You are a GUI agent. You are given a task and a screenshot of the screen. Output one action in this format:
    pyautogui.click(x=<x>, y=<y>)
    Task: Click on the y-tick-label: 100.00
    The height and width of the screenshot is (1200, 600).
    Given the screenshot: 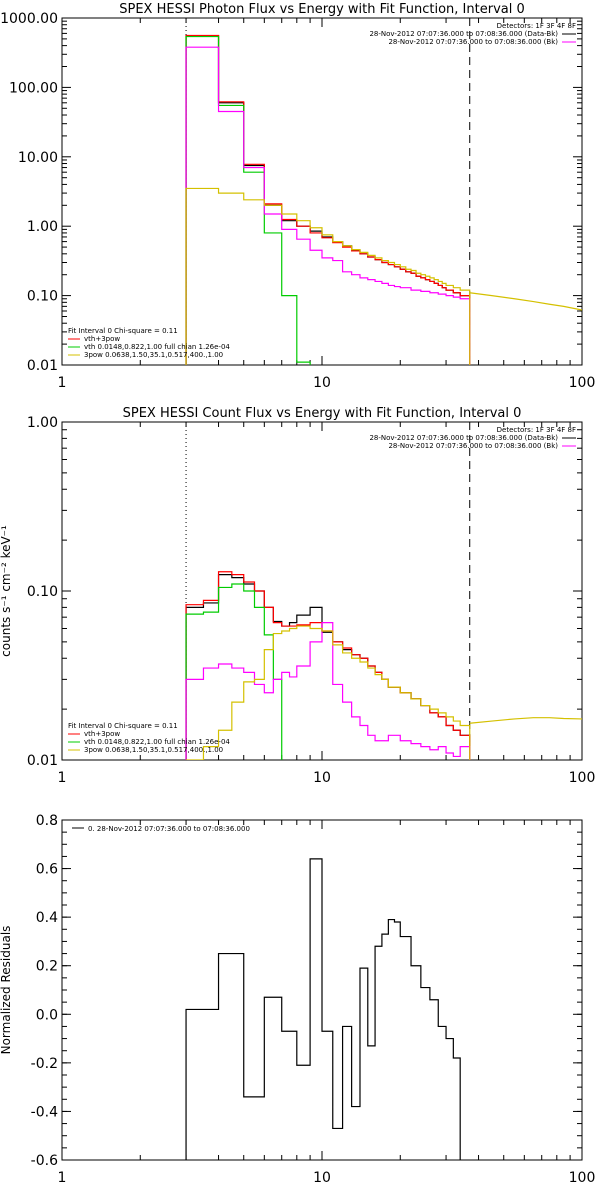 What is the action you would take?
    pyautogui.click(x=33, y=88)
    